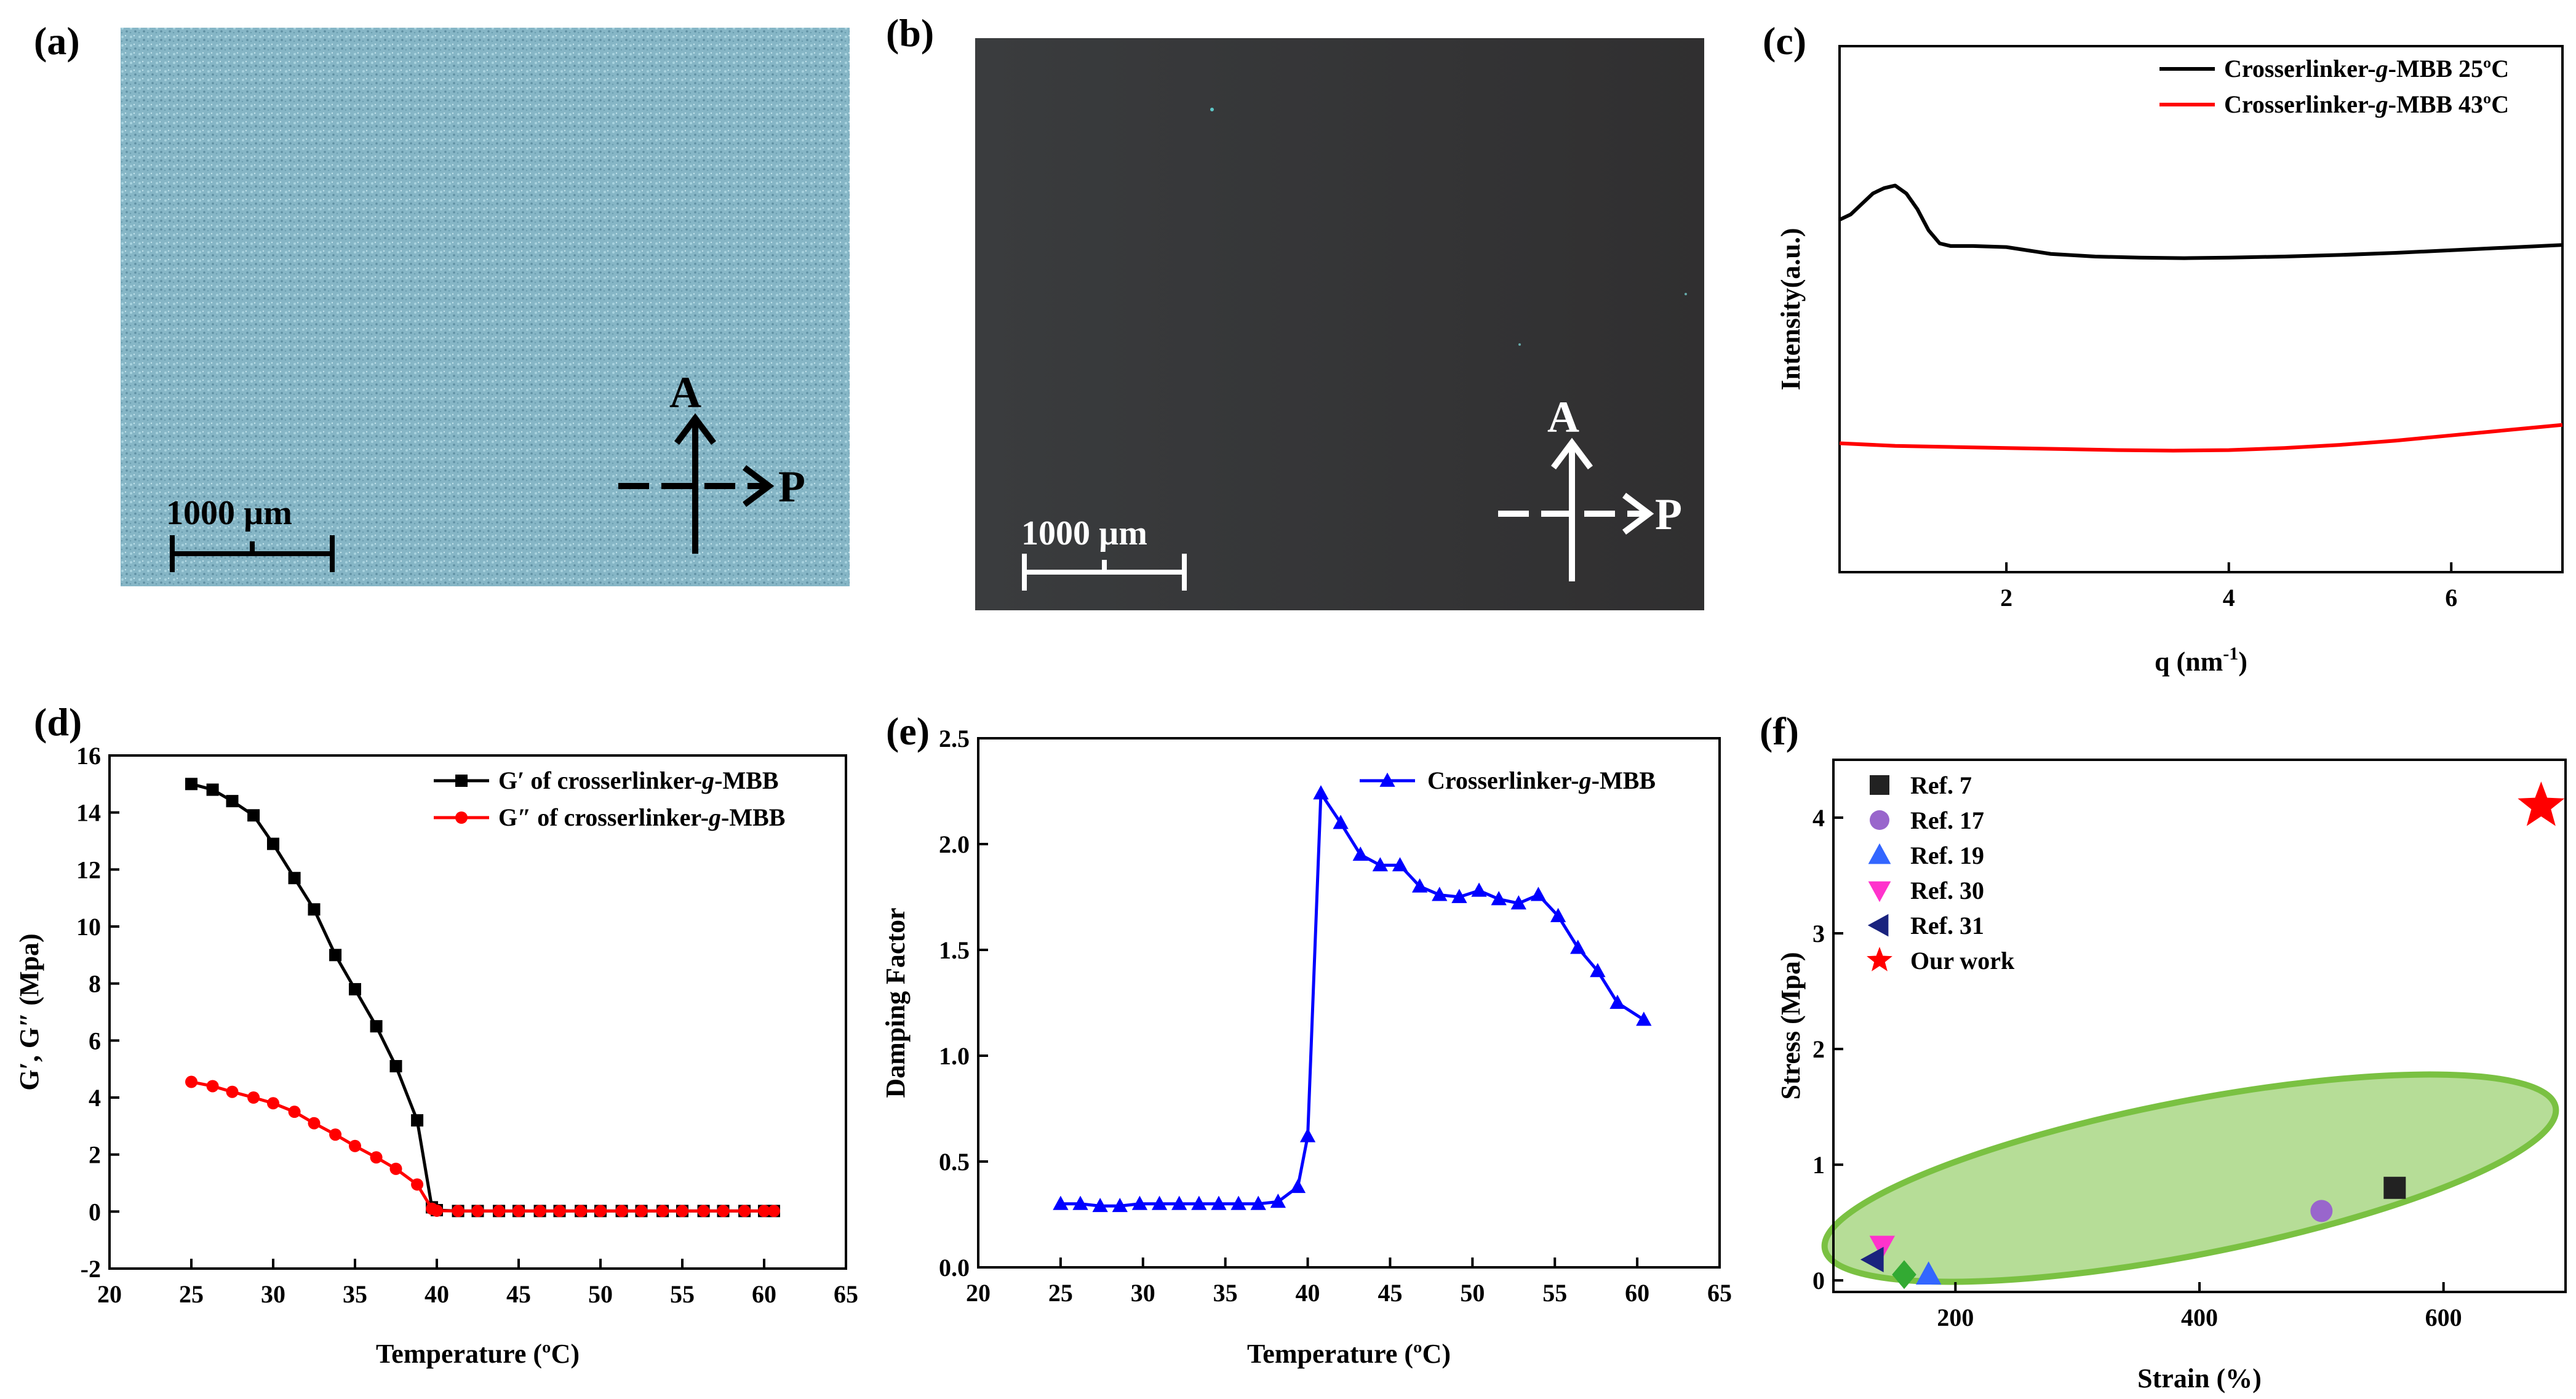 This screenshot has height=1399, width=2576. Describe the element at coordinates (229, 513) in the screenshot. I see `scale-bar-a-label: 1000 µm` at that location.